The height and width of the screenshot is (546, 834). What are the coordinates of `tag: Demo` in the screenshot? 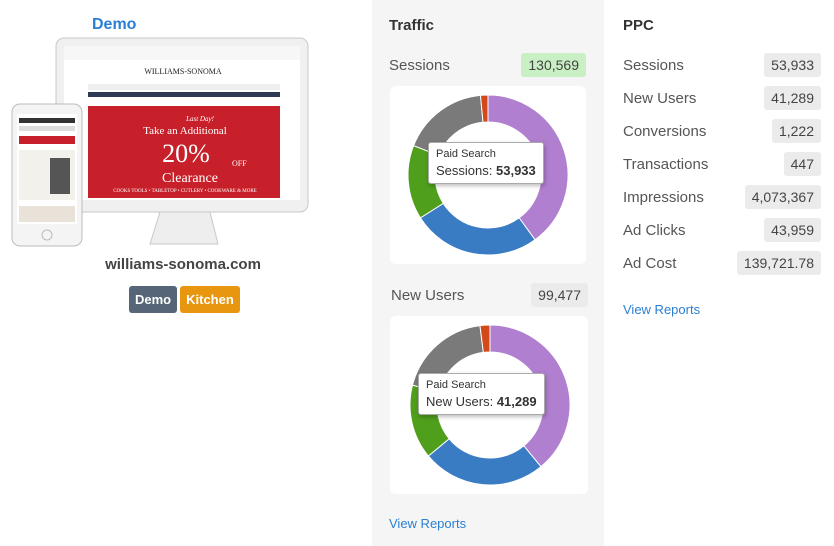 It's located at (153, 299).